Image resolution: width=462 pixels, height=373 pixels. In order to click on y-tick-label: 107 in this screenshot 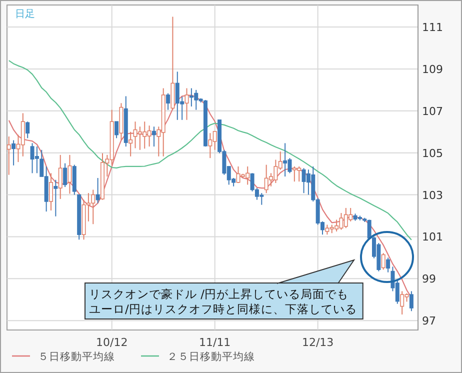, I will do `click(432, 111)`.